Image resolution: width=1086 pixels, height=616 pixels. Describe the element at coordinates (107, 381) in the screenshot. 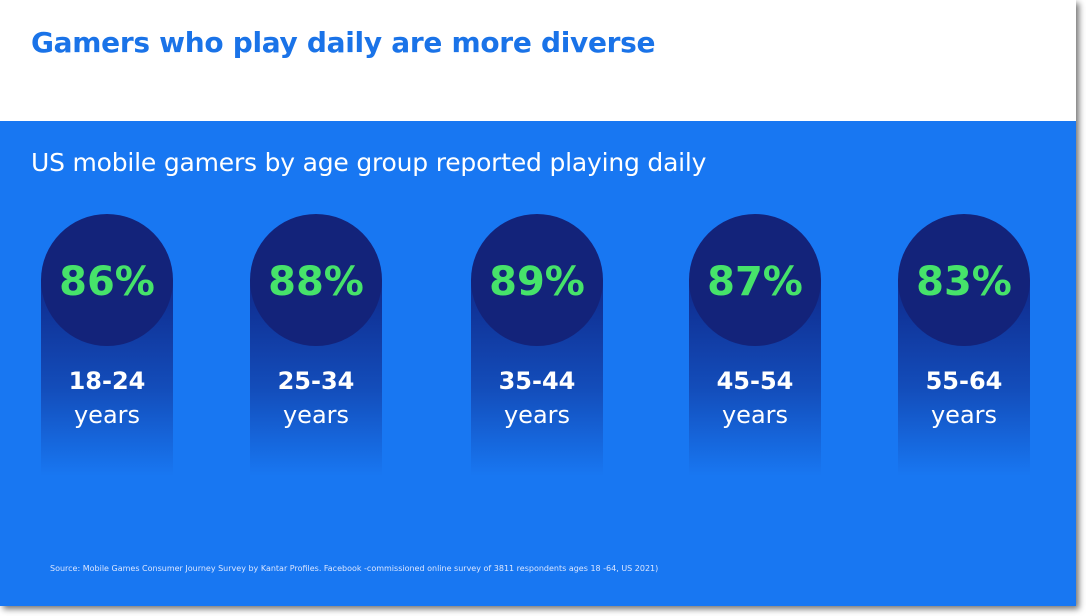

I see `age-label: 18-24` at that location.